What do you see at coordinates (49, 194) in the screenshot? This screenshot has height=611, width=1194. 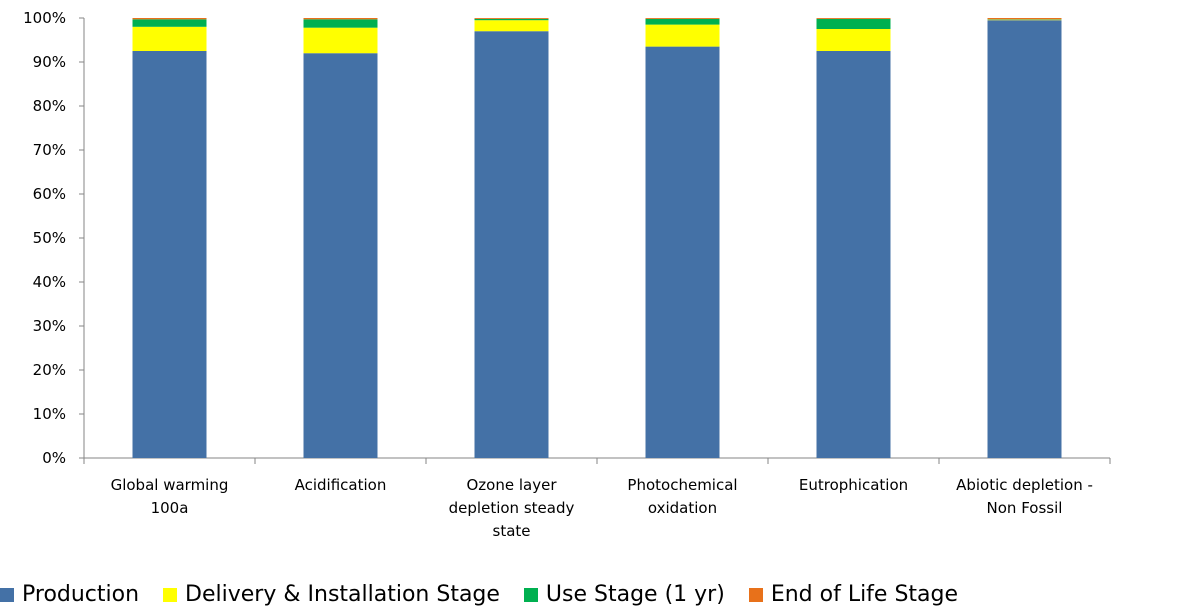 I see `y-tick-label: 60%` at bounding box center [49, 194].